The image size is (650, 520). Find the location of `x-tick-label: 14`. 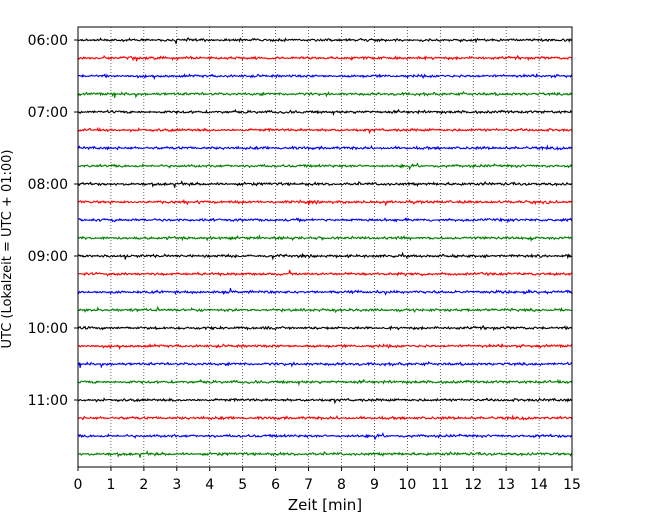

x-tick-label: 14 is located at coordinates (539, 485).